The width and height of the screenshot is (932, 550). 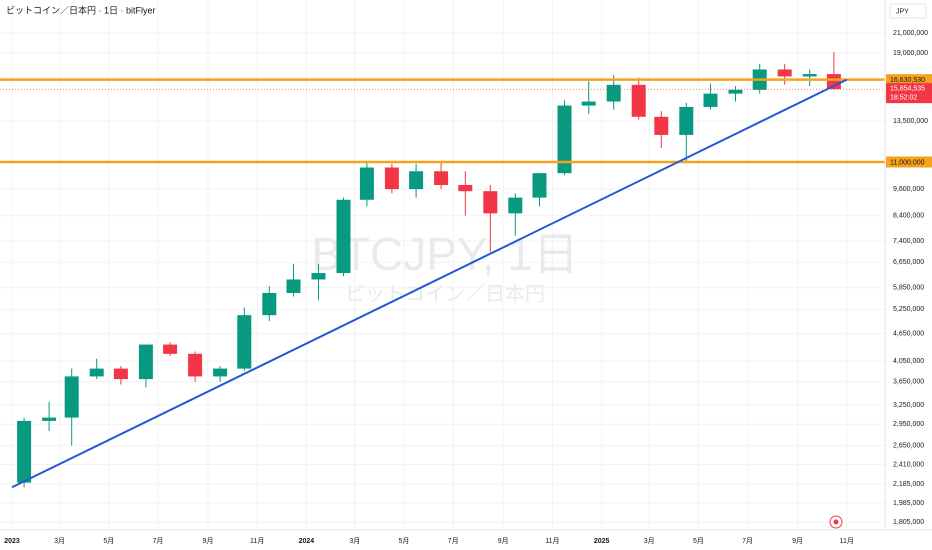 I want to click on y-tick-label: 2,650,000, so click(x=908, y=445).